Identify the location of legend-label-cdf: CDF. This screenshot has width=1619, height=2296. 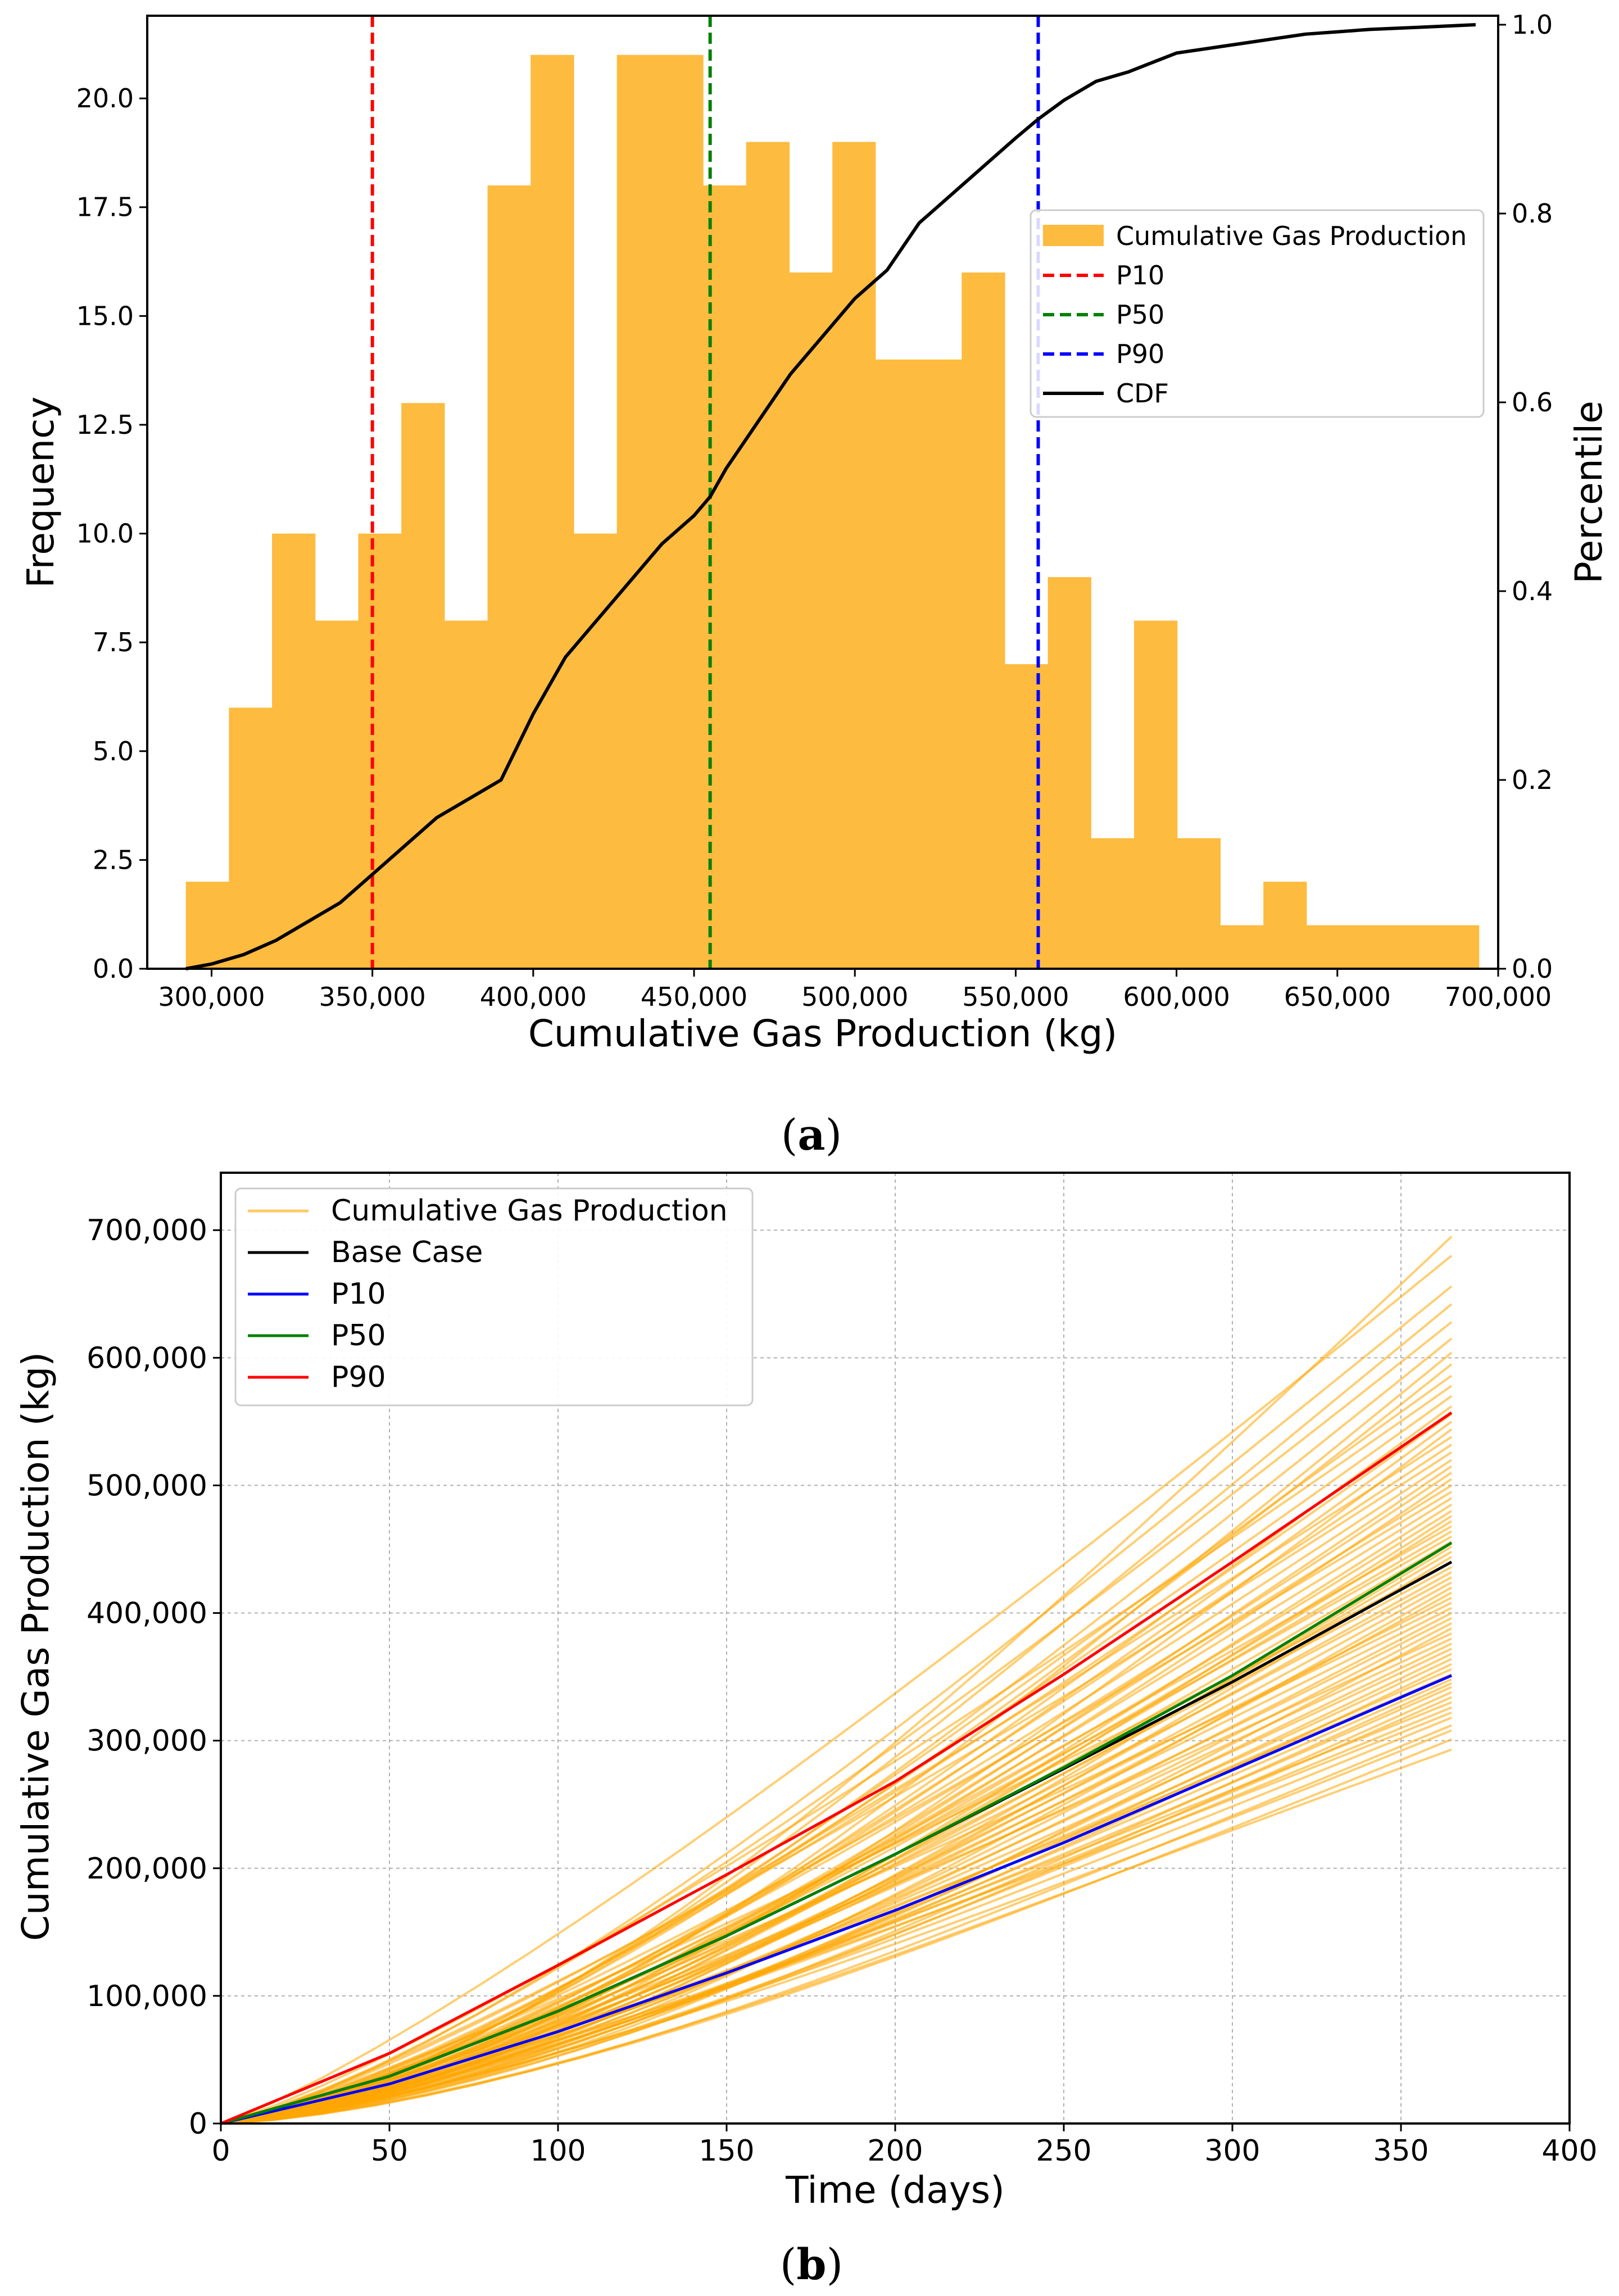
(1142, 393).